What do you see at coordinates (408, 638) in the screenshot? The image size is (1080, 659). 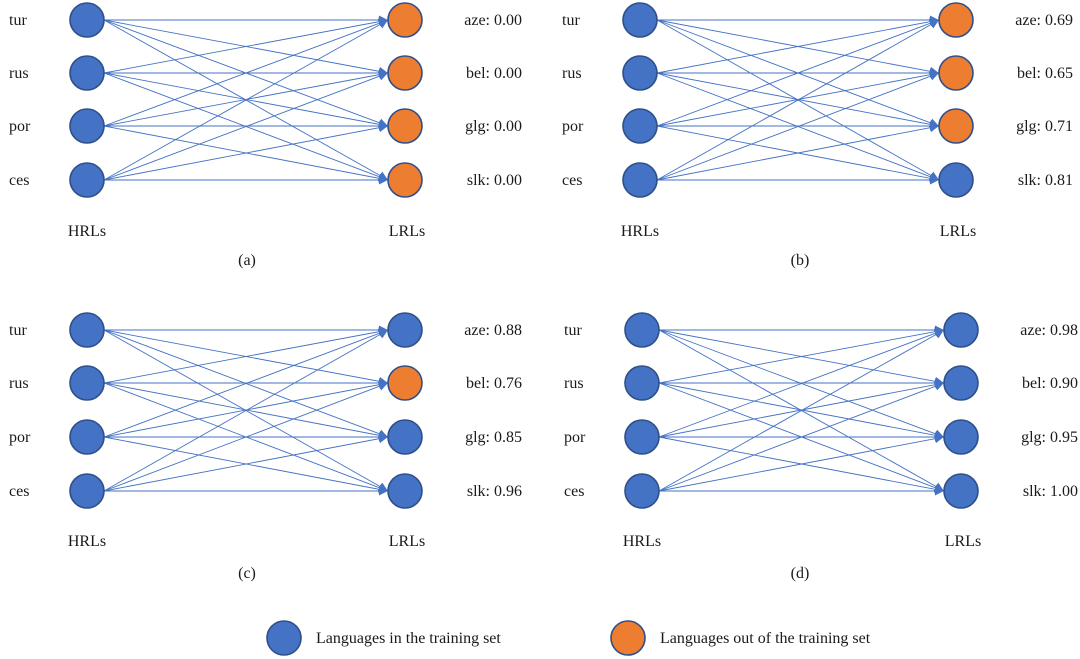 I see `legend-in-training-label: Languages in the training set` at bounding box center [408, 638].